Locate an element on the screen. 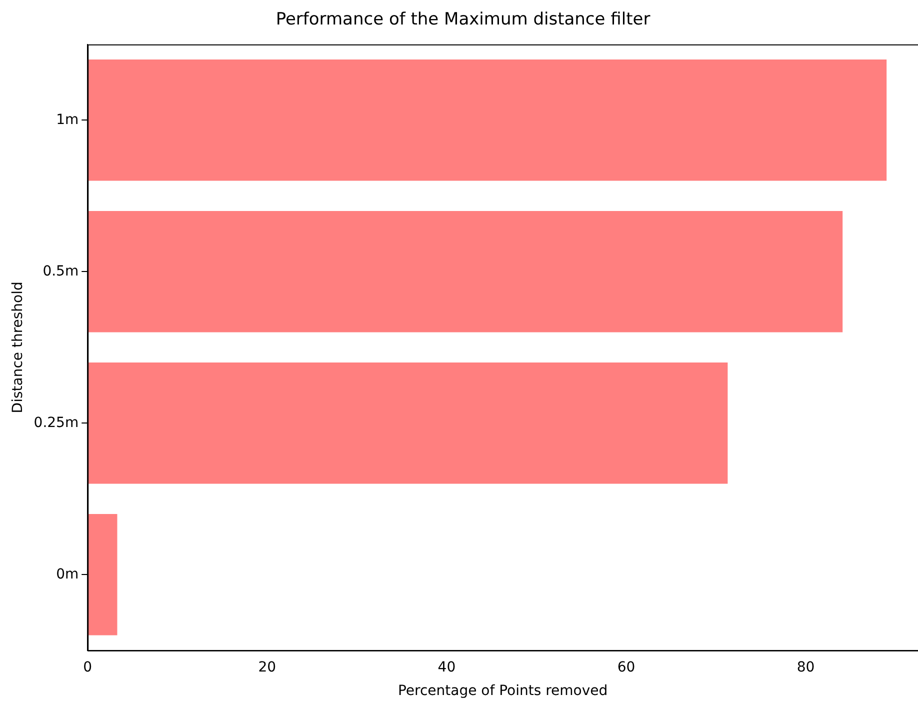 Image resolution: width=918 pixels, height=710 pixels. x-axis-title: Percentage of Points removed is located at coordinates (503, 691).